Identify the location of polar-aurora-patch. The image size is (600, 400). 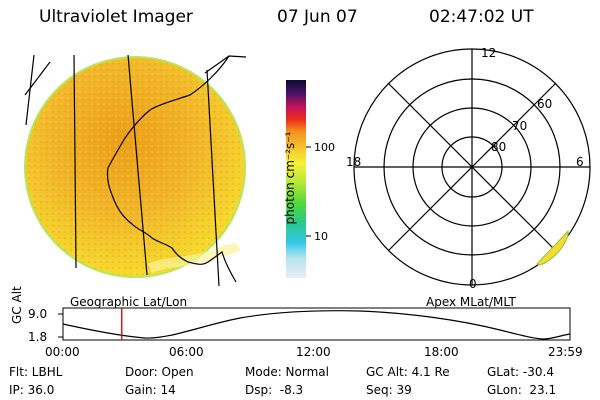
(552, 247).